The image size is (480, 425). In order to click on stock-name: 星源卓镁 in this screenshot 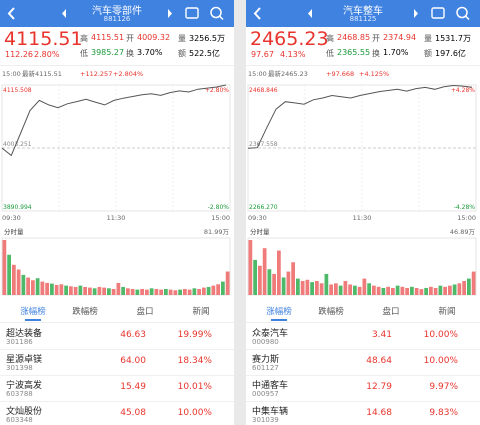, I will do `click(24, 360)`.